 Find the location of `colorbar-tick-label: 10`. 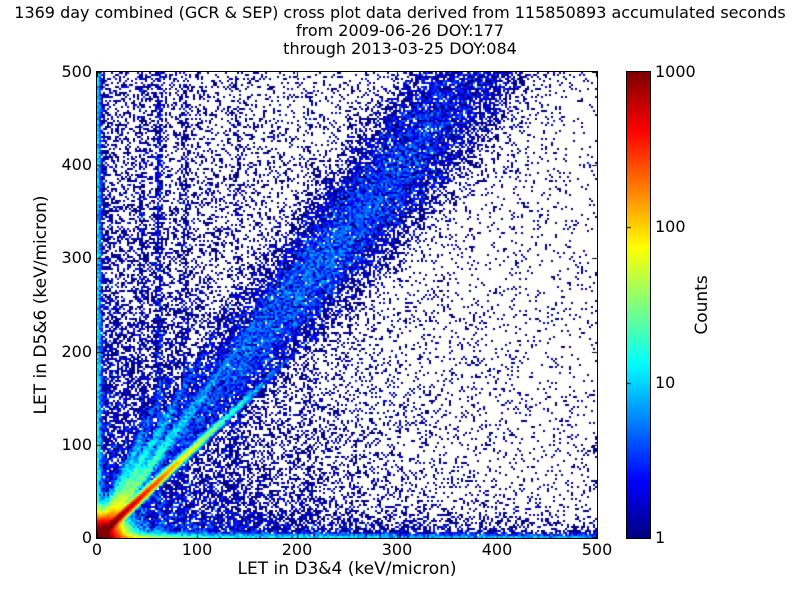

colorbar-tick-label: 10 is located at coordinates (665, 382).